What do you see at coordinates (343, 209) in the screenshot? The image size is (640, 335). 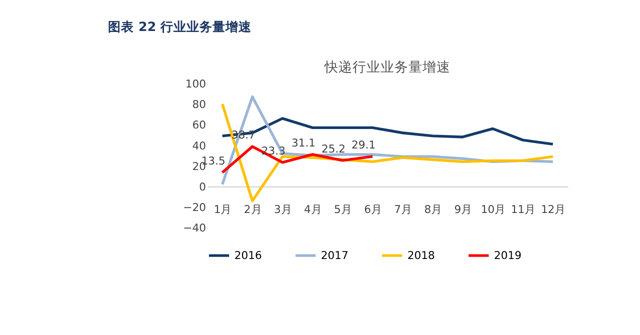 I see `x-tick-label: 5月` at bounding box center [343, 209].